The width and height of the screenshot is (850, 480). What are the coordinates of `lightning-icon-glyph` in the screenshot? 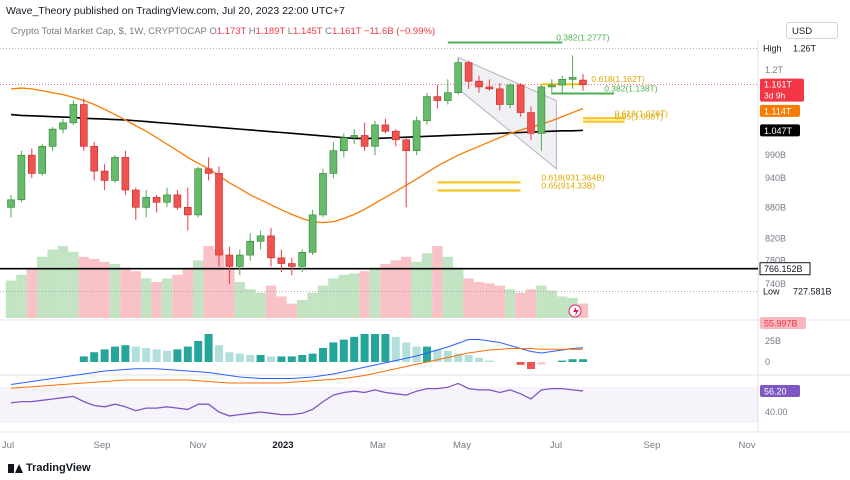 It's located at (576, 311).